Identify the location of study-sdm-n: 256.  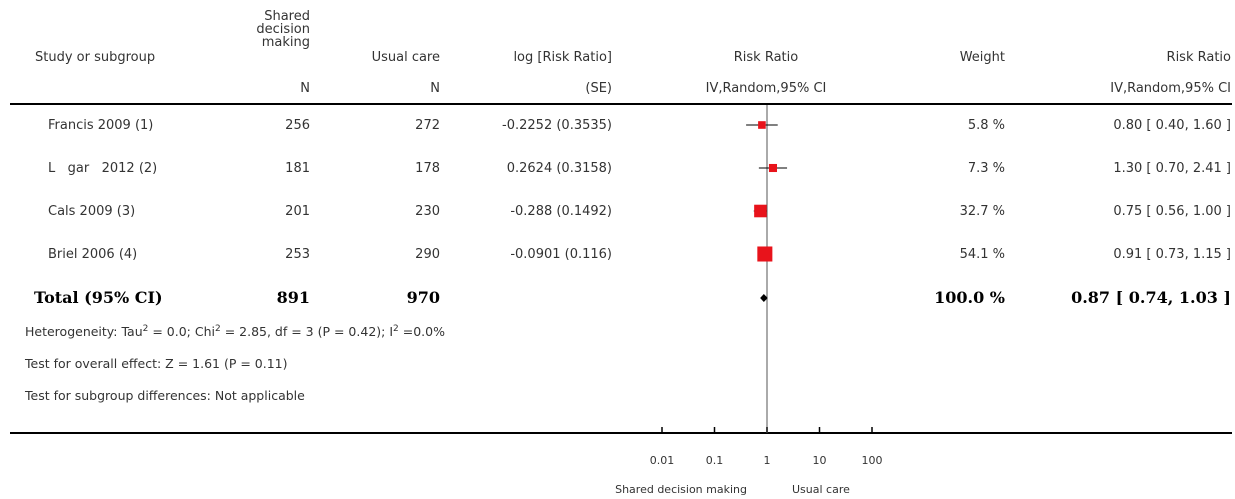
(297, 125).